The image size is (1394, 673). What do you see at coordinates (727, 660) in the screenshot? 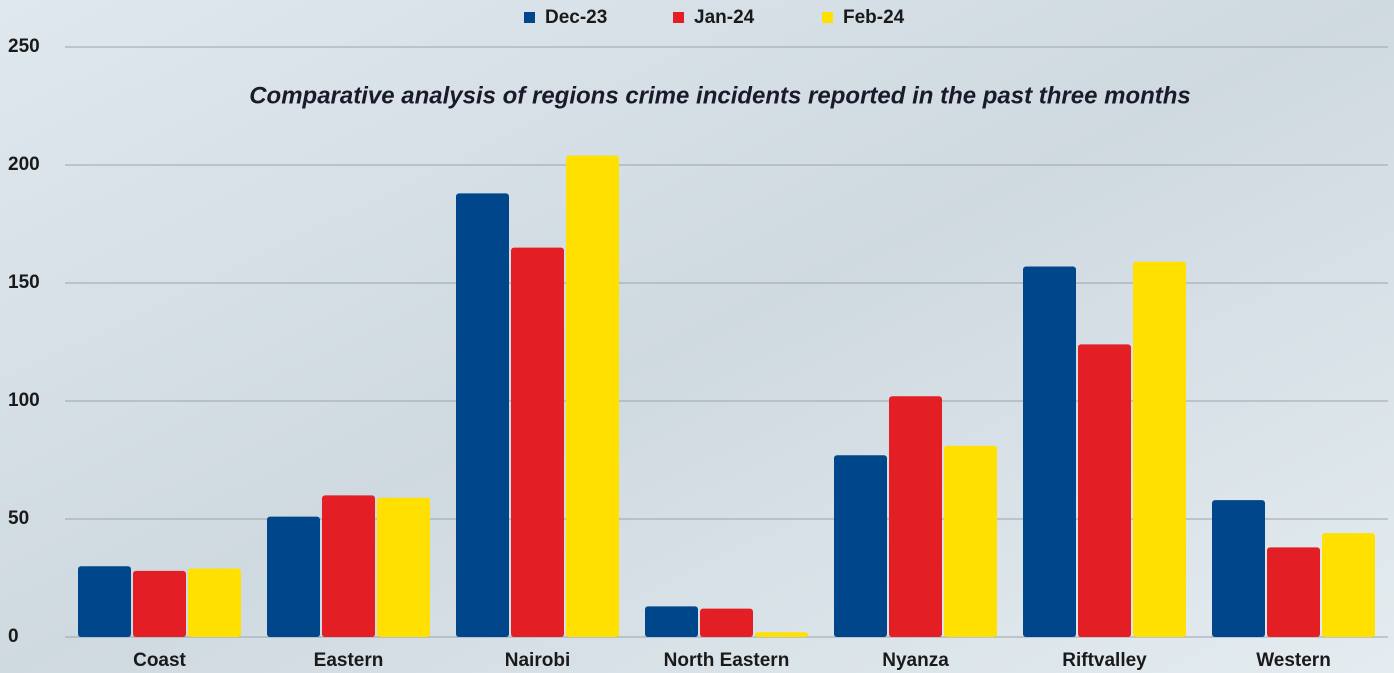
I see `x-tick-label: North Eastern` at bounding box center [727, 660].